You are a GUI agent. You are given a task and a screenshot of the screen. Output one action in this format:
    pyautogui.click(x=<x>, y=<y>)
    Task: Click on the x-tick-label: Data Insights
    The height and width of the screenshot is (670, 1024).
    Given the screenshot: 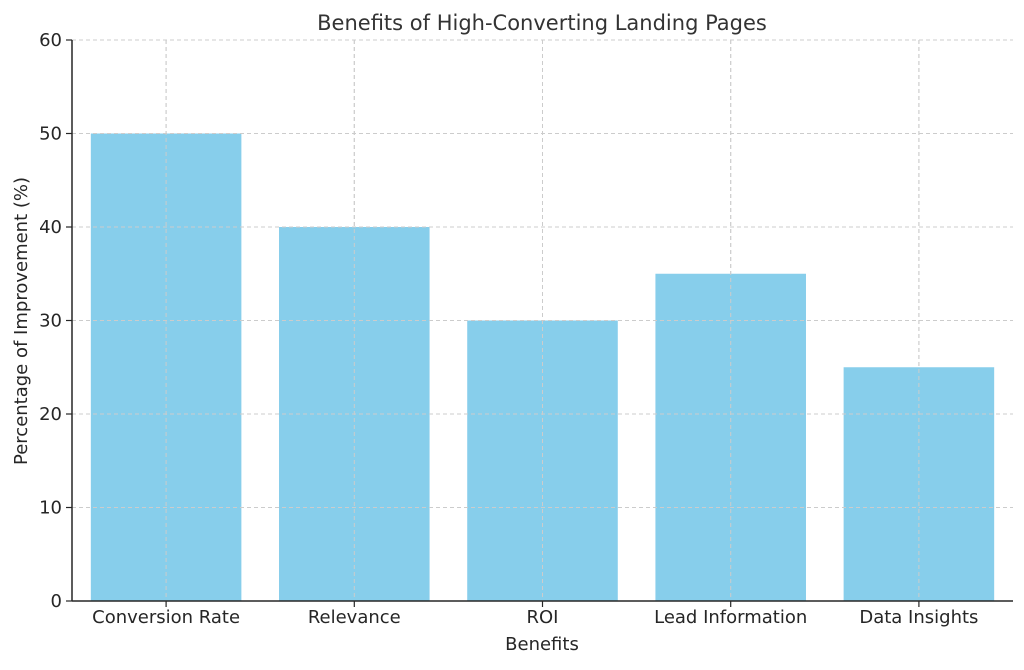 What is the action you would take?
    pyautogui.click(x=918, y=617)
    